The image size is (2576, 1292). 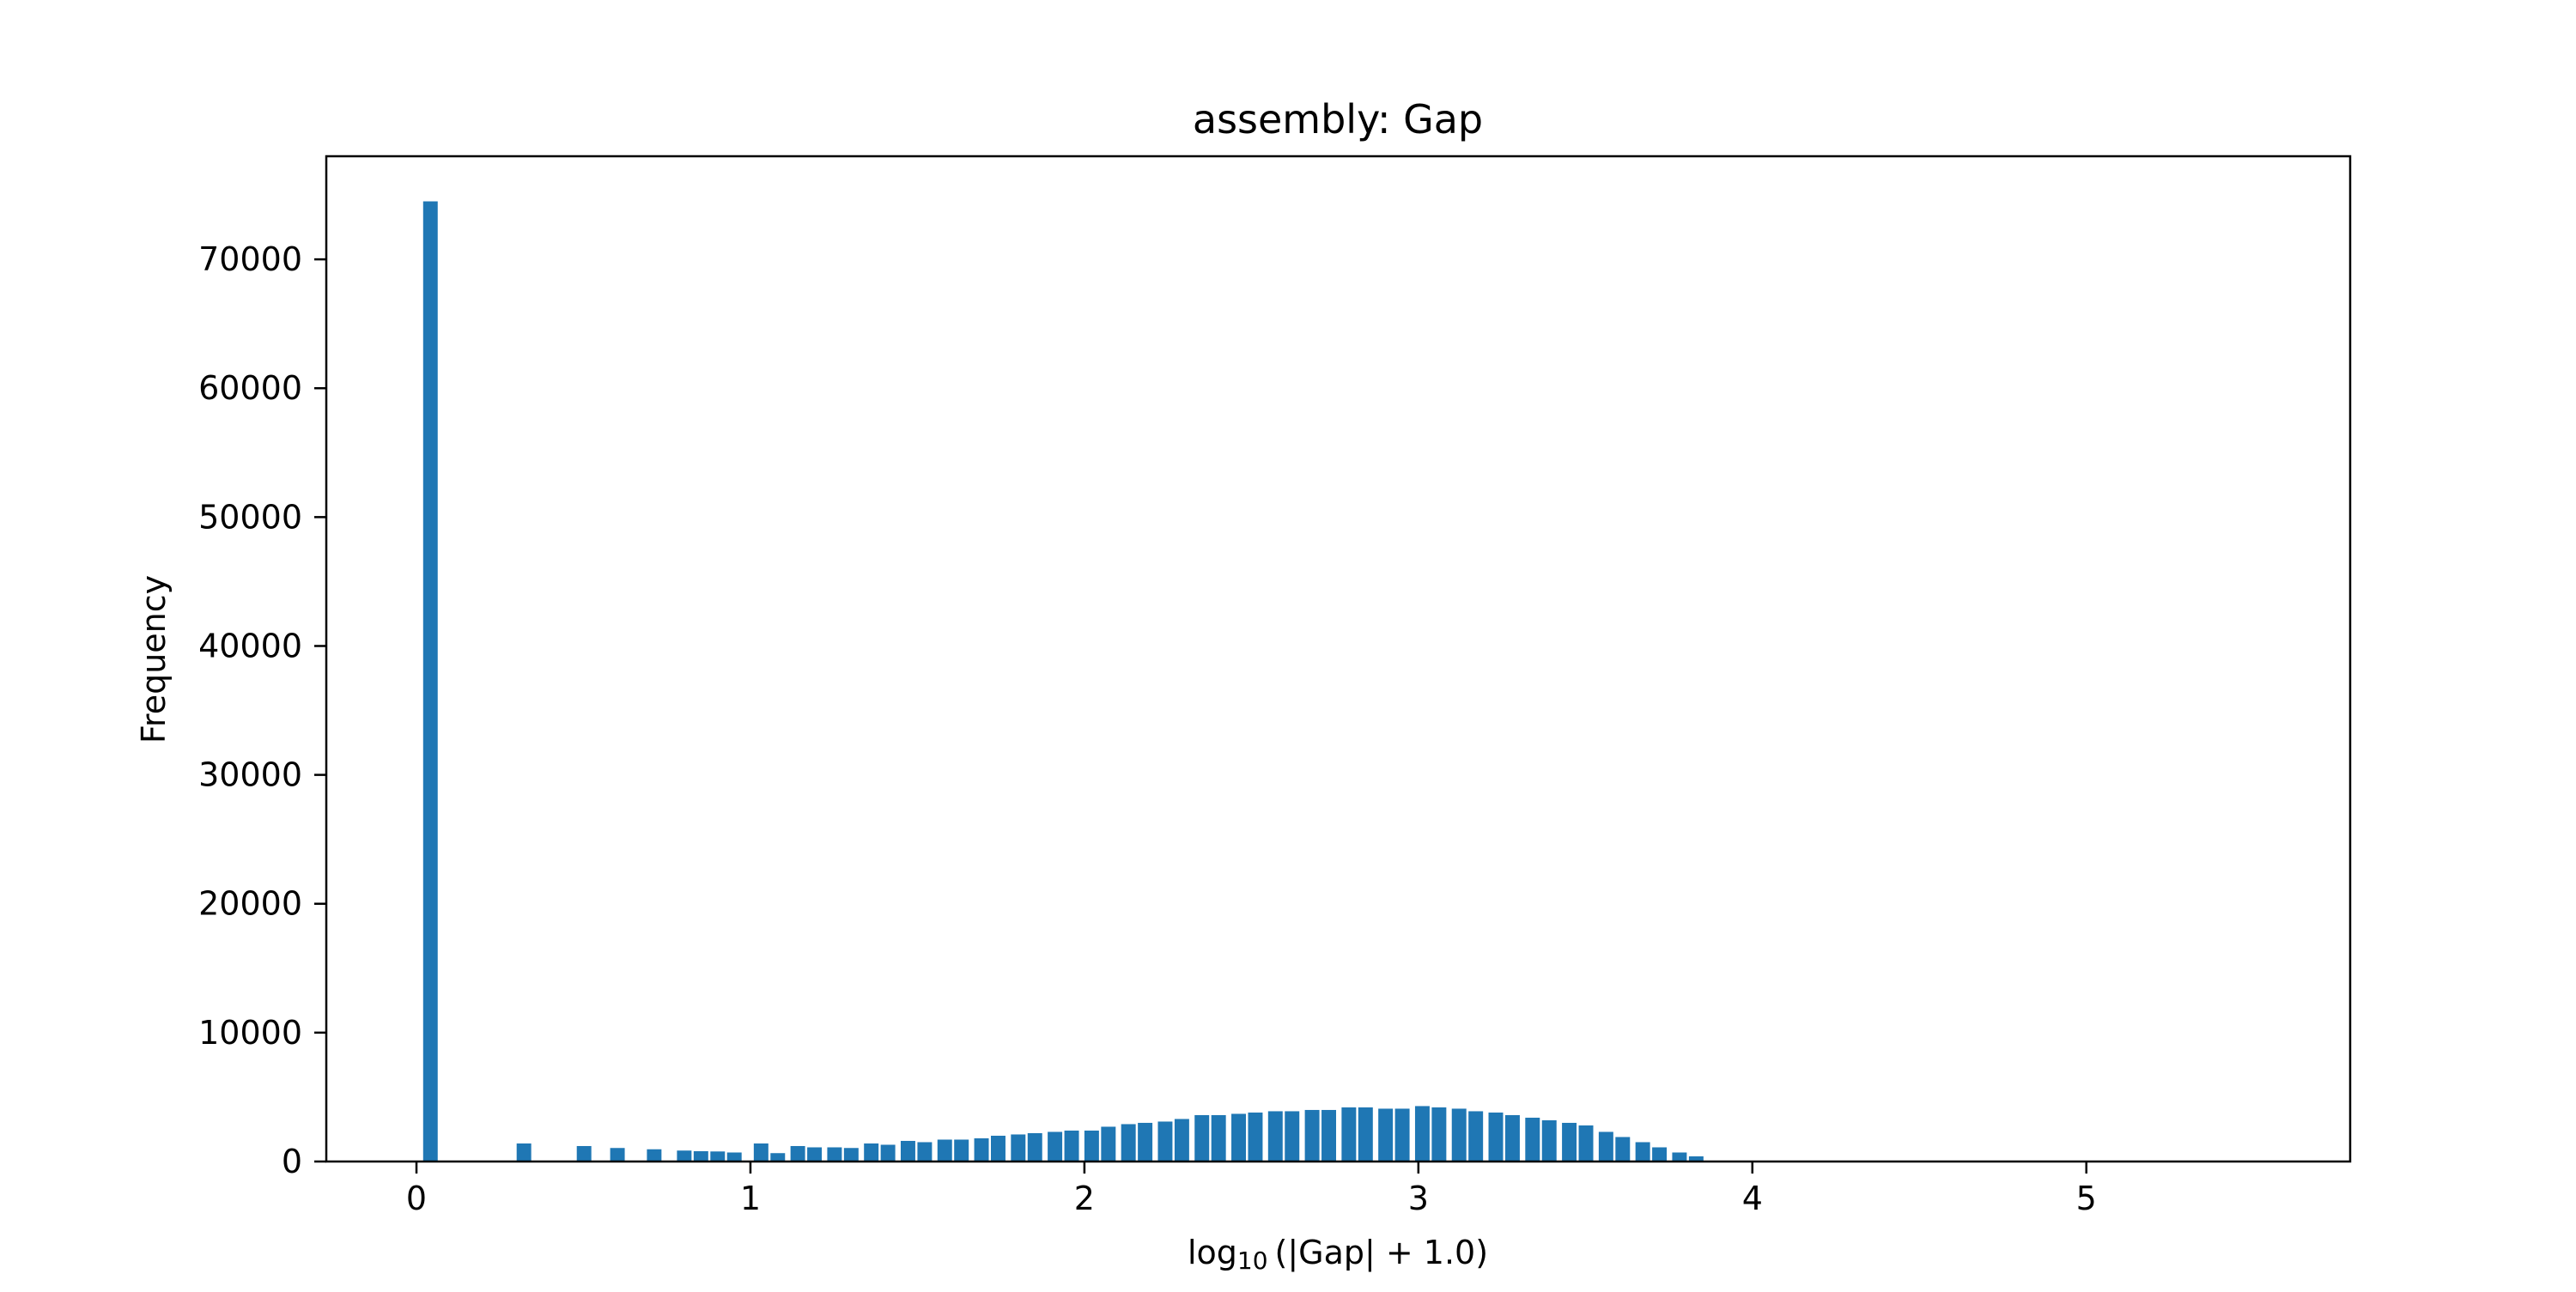 I want to click on y-tick-label: 70000, so click(x=250, y=259).